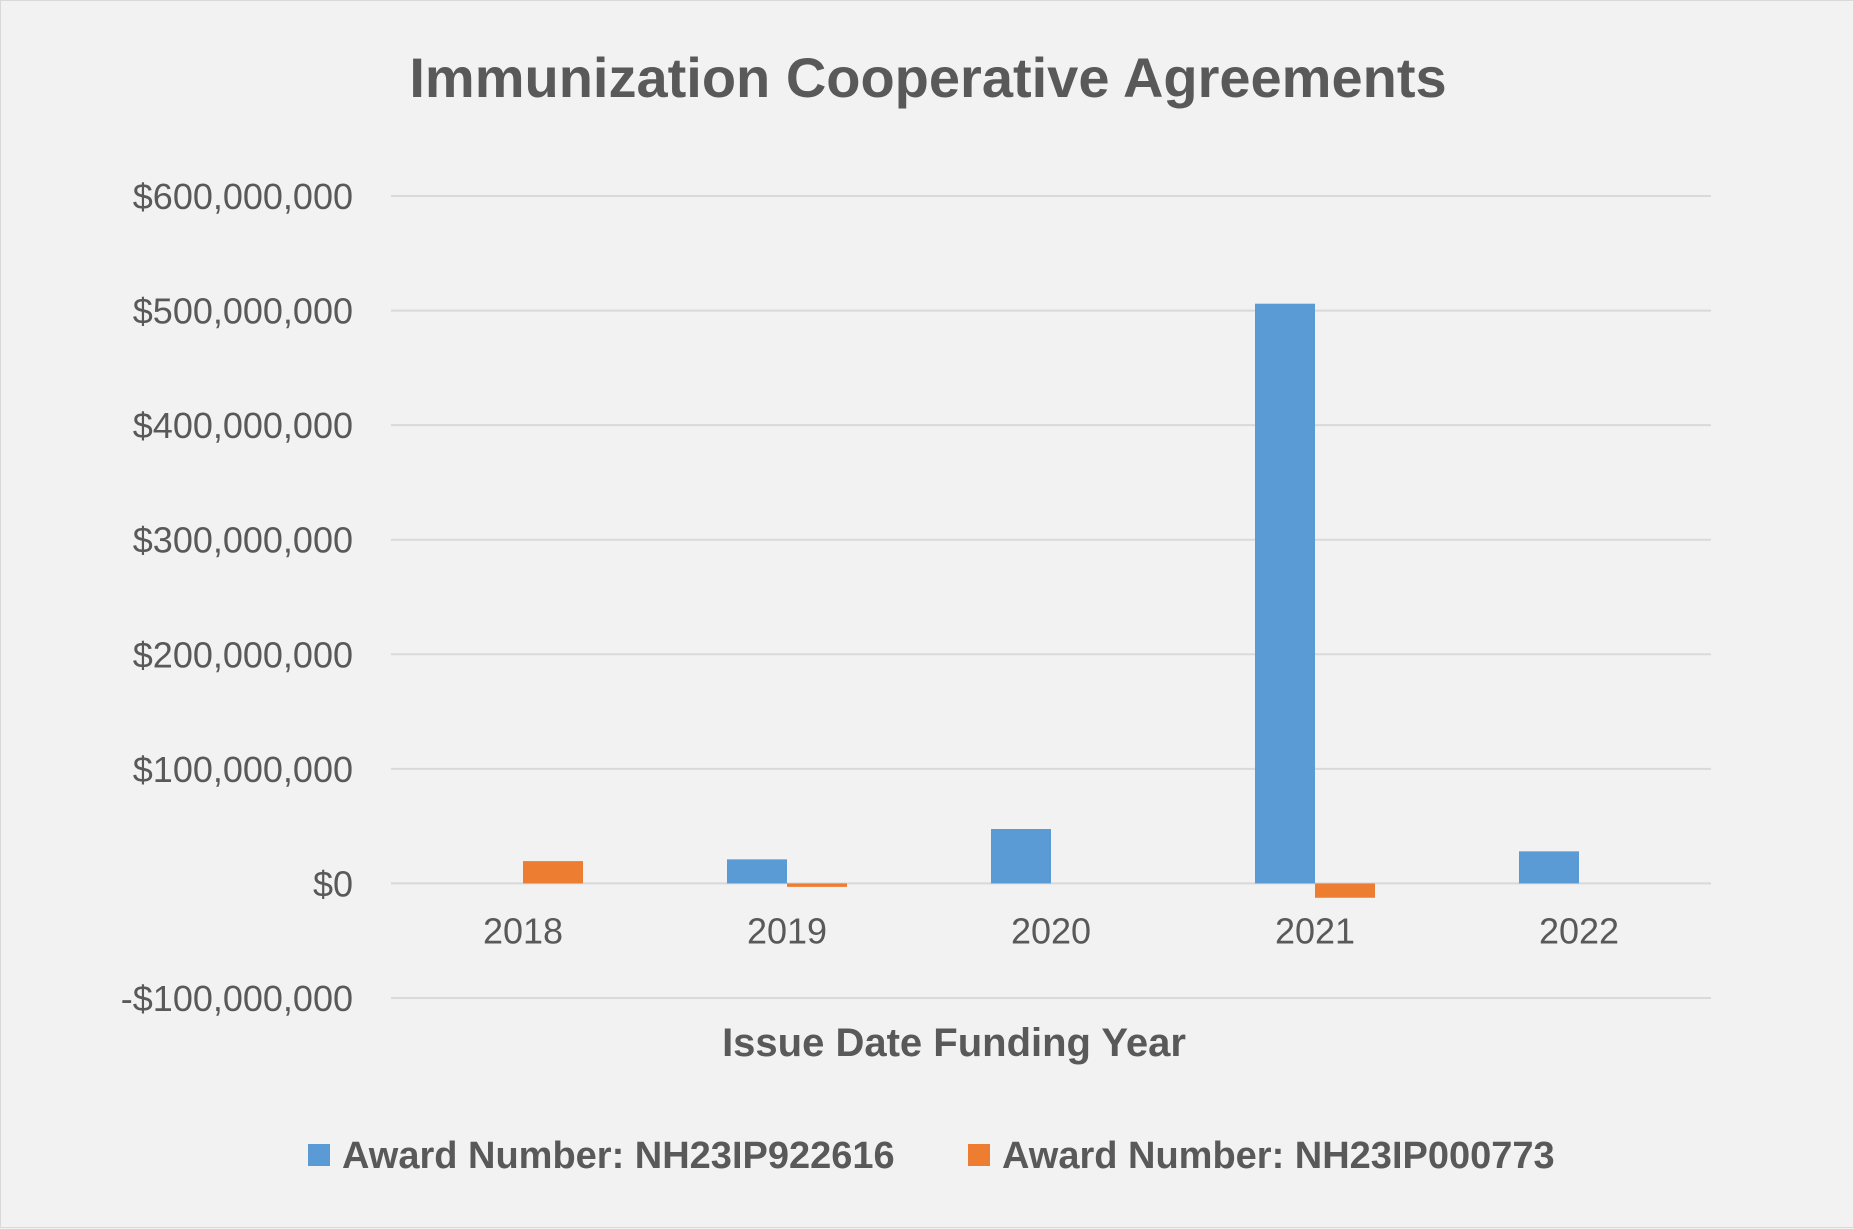 The height and width of the screenshot is (1229, 1854). I want to click on y-tick-label: $400,000,000, so click(243, 425).